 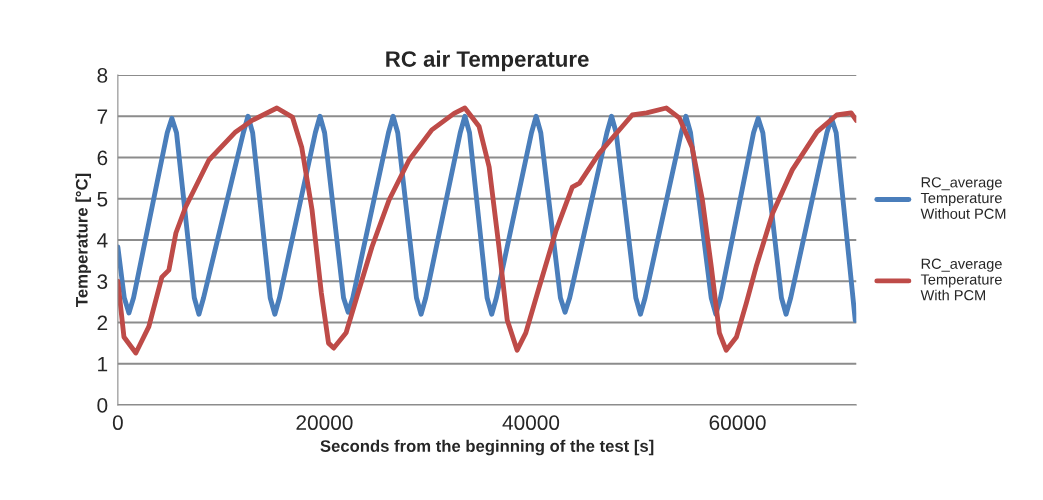 What do you see at coordinates (961, 279) in the screenshot?
I see `legend-label: RC_average Temperature With PCM` at bounding box center [961, 279].